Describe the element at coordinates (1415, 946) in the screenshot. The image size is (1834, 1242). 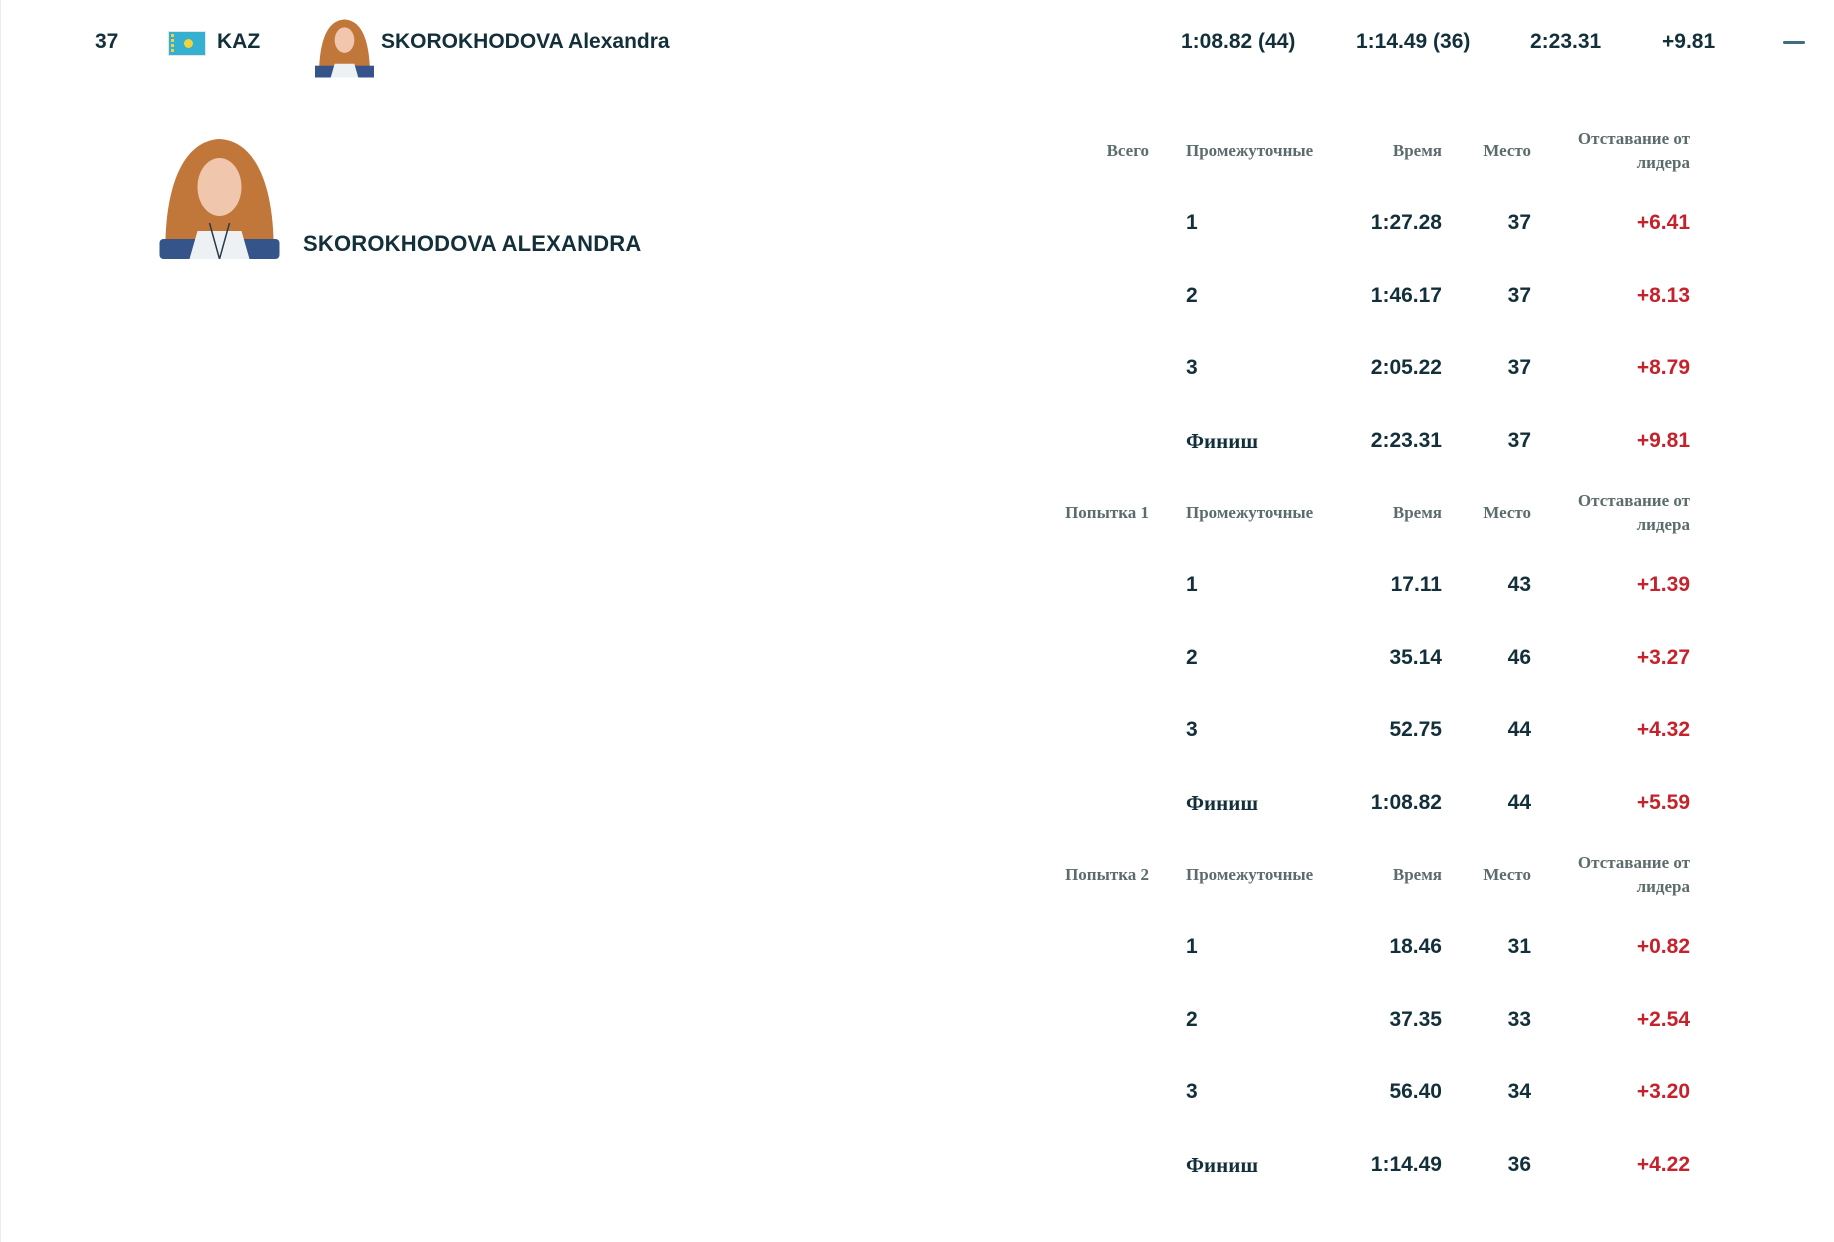
I see `split-time: 18.46` at that location.